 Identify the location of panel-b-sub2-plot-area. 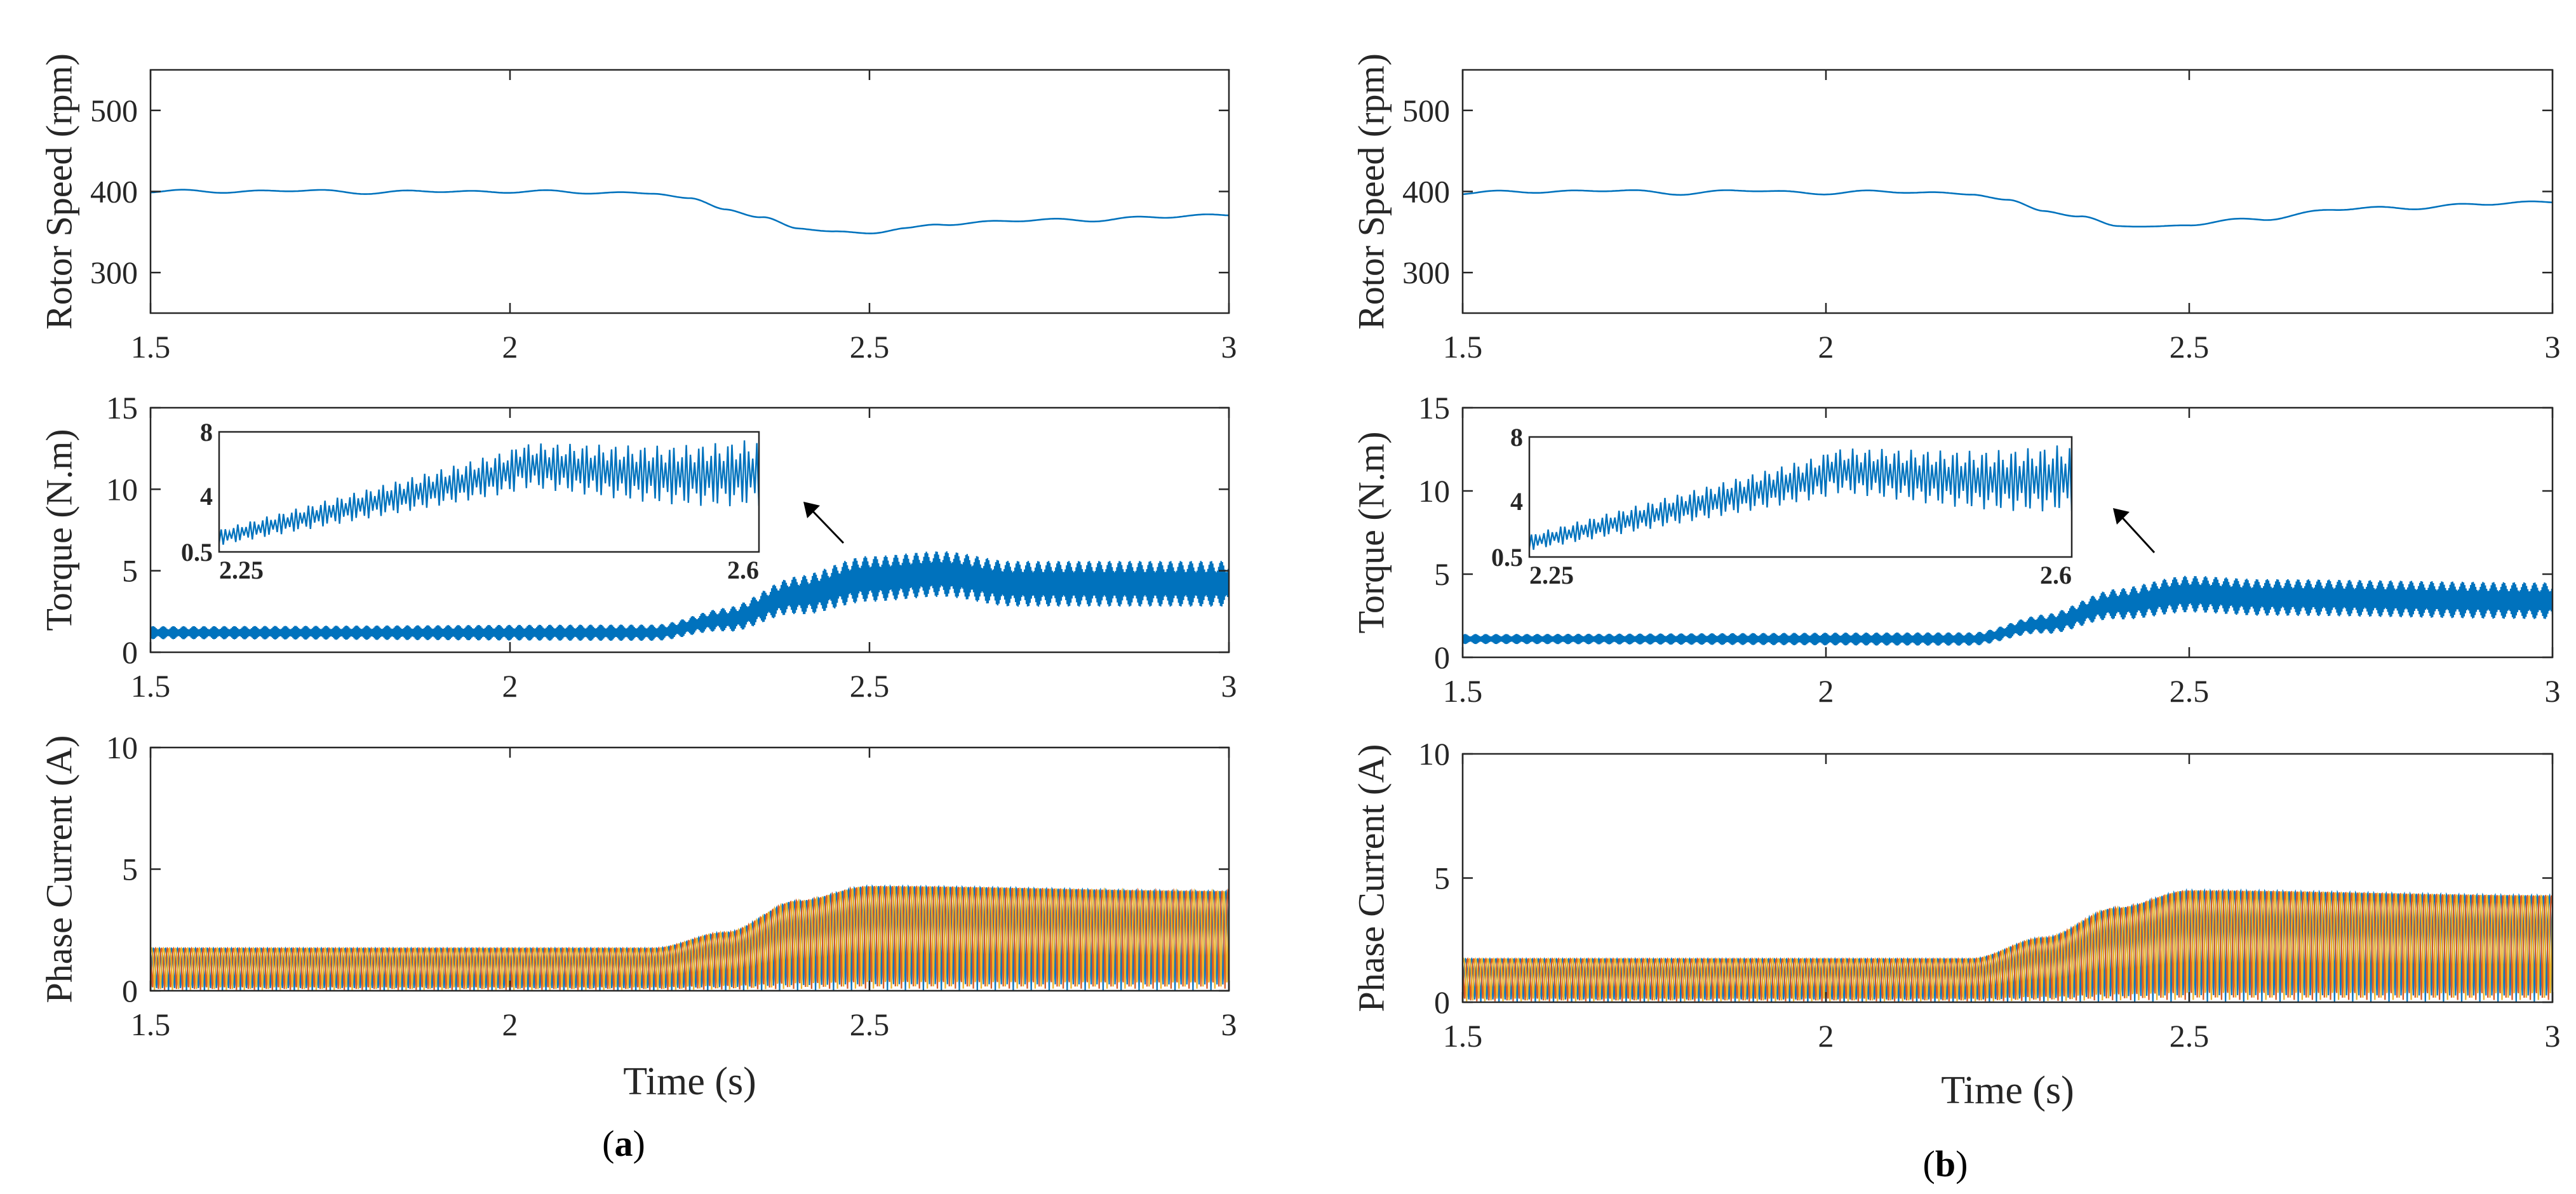
(2008, 610).